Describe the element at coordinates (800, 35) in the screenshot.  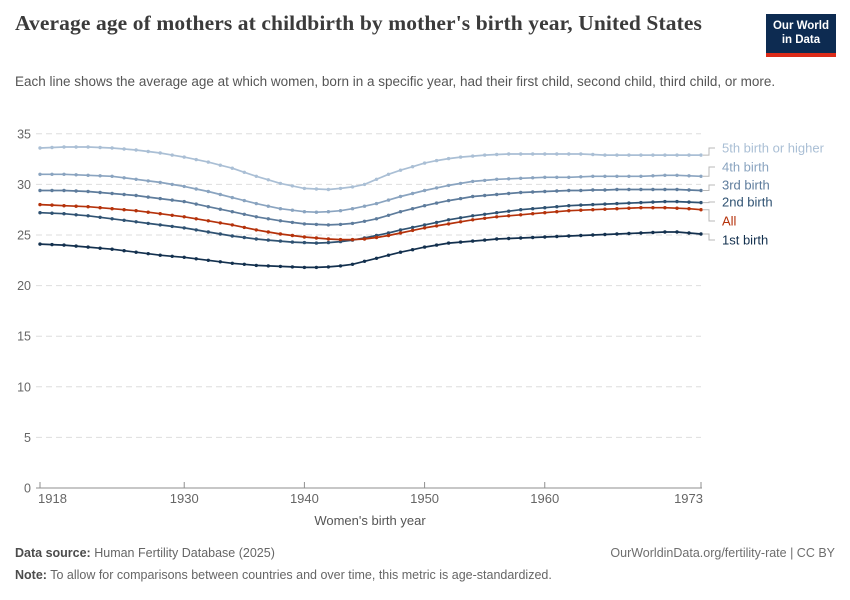
I see `owid-logo: Our World in Data` at that location.